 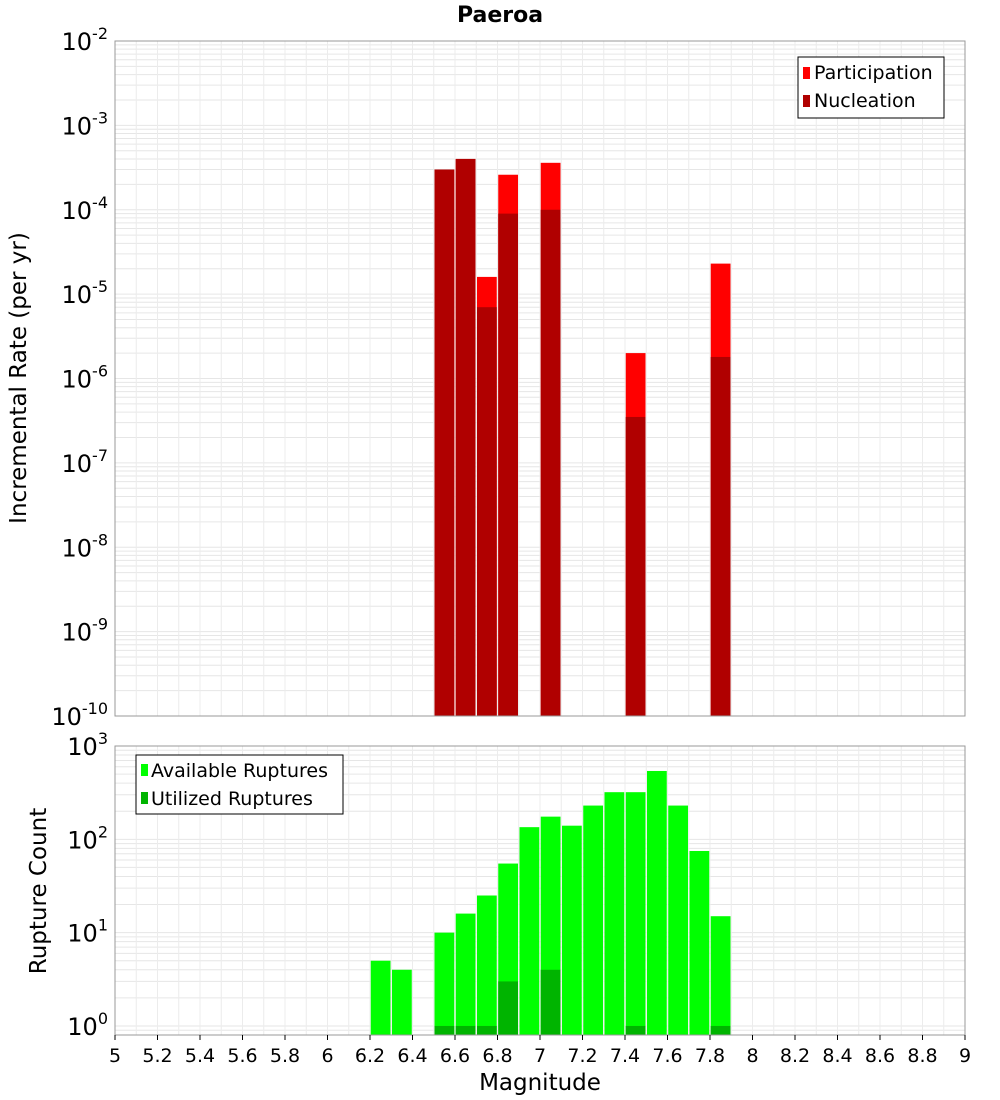 I want to click on x-tick-label: 7.6, so click(x=667, y=1056).